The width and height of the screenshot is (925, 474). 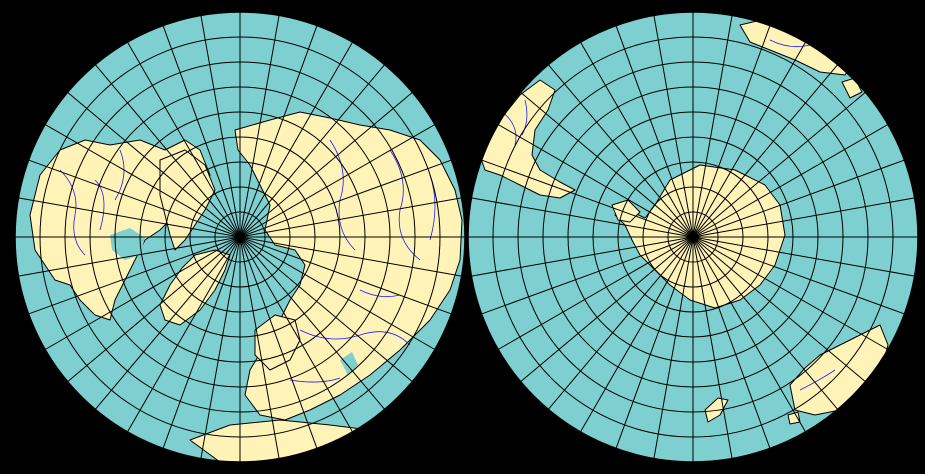 What do you see at coordinates (195, 287) in the screenshot?
I see `greenland` at bounding box center [195, 287].